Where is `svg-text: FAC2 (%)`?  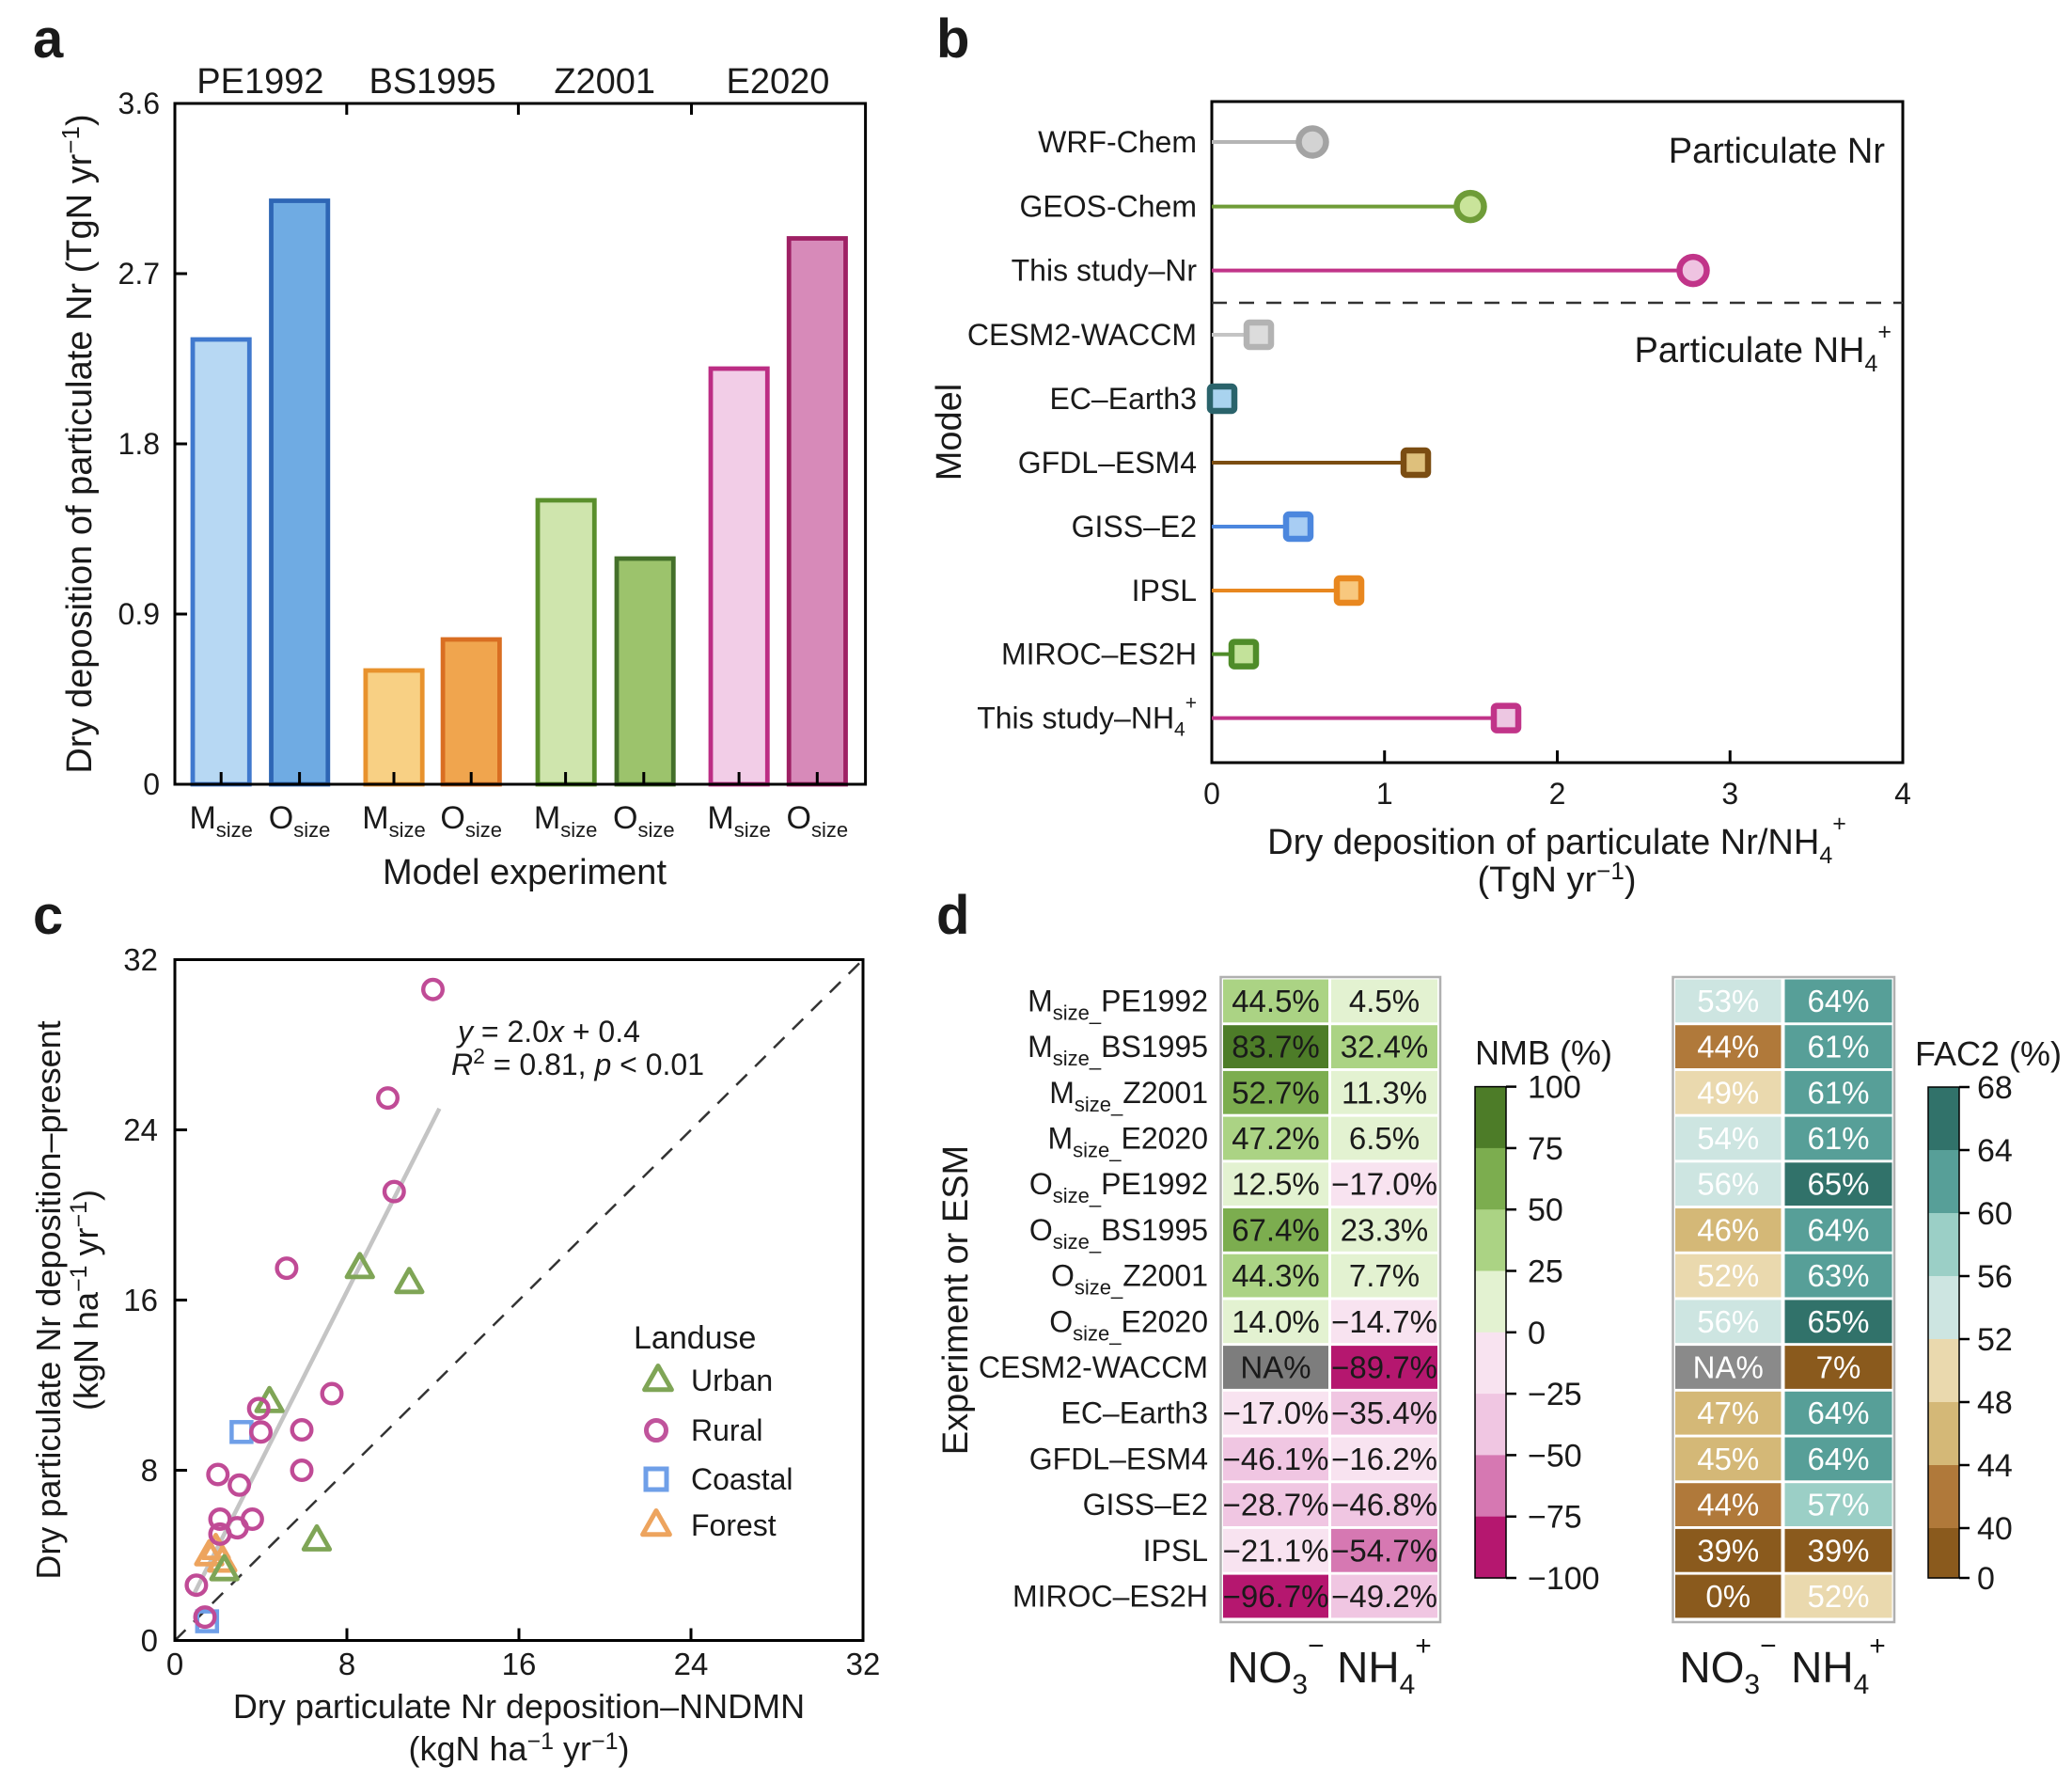
svg-text: FAC2 (%) is located at coordinates (1989, 1053).